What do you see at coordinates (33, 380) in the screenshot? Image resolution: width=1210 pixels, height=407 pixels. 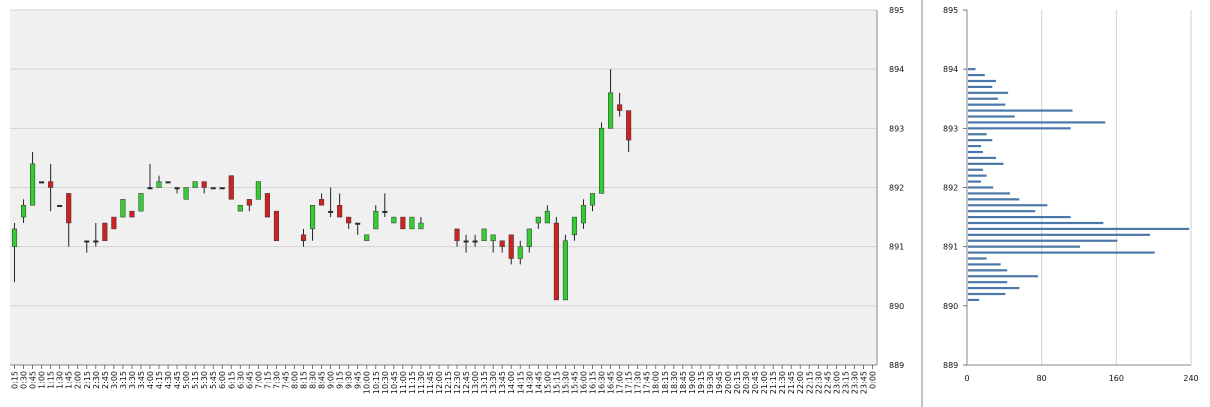 I see `x-tick-label: 0:45` at bounding box center [33, 380].